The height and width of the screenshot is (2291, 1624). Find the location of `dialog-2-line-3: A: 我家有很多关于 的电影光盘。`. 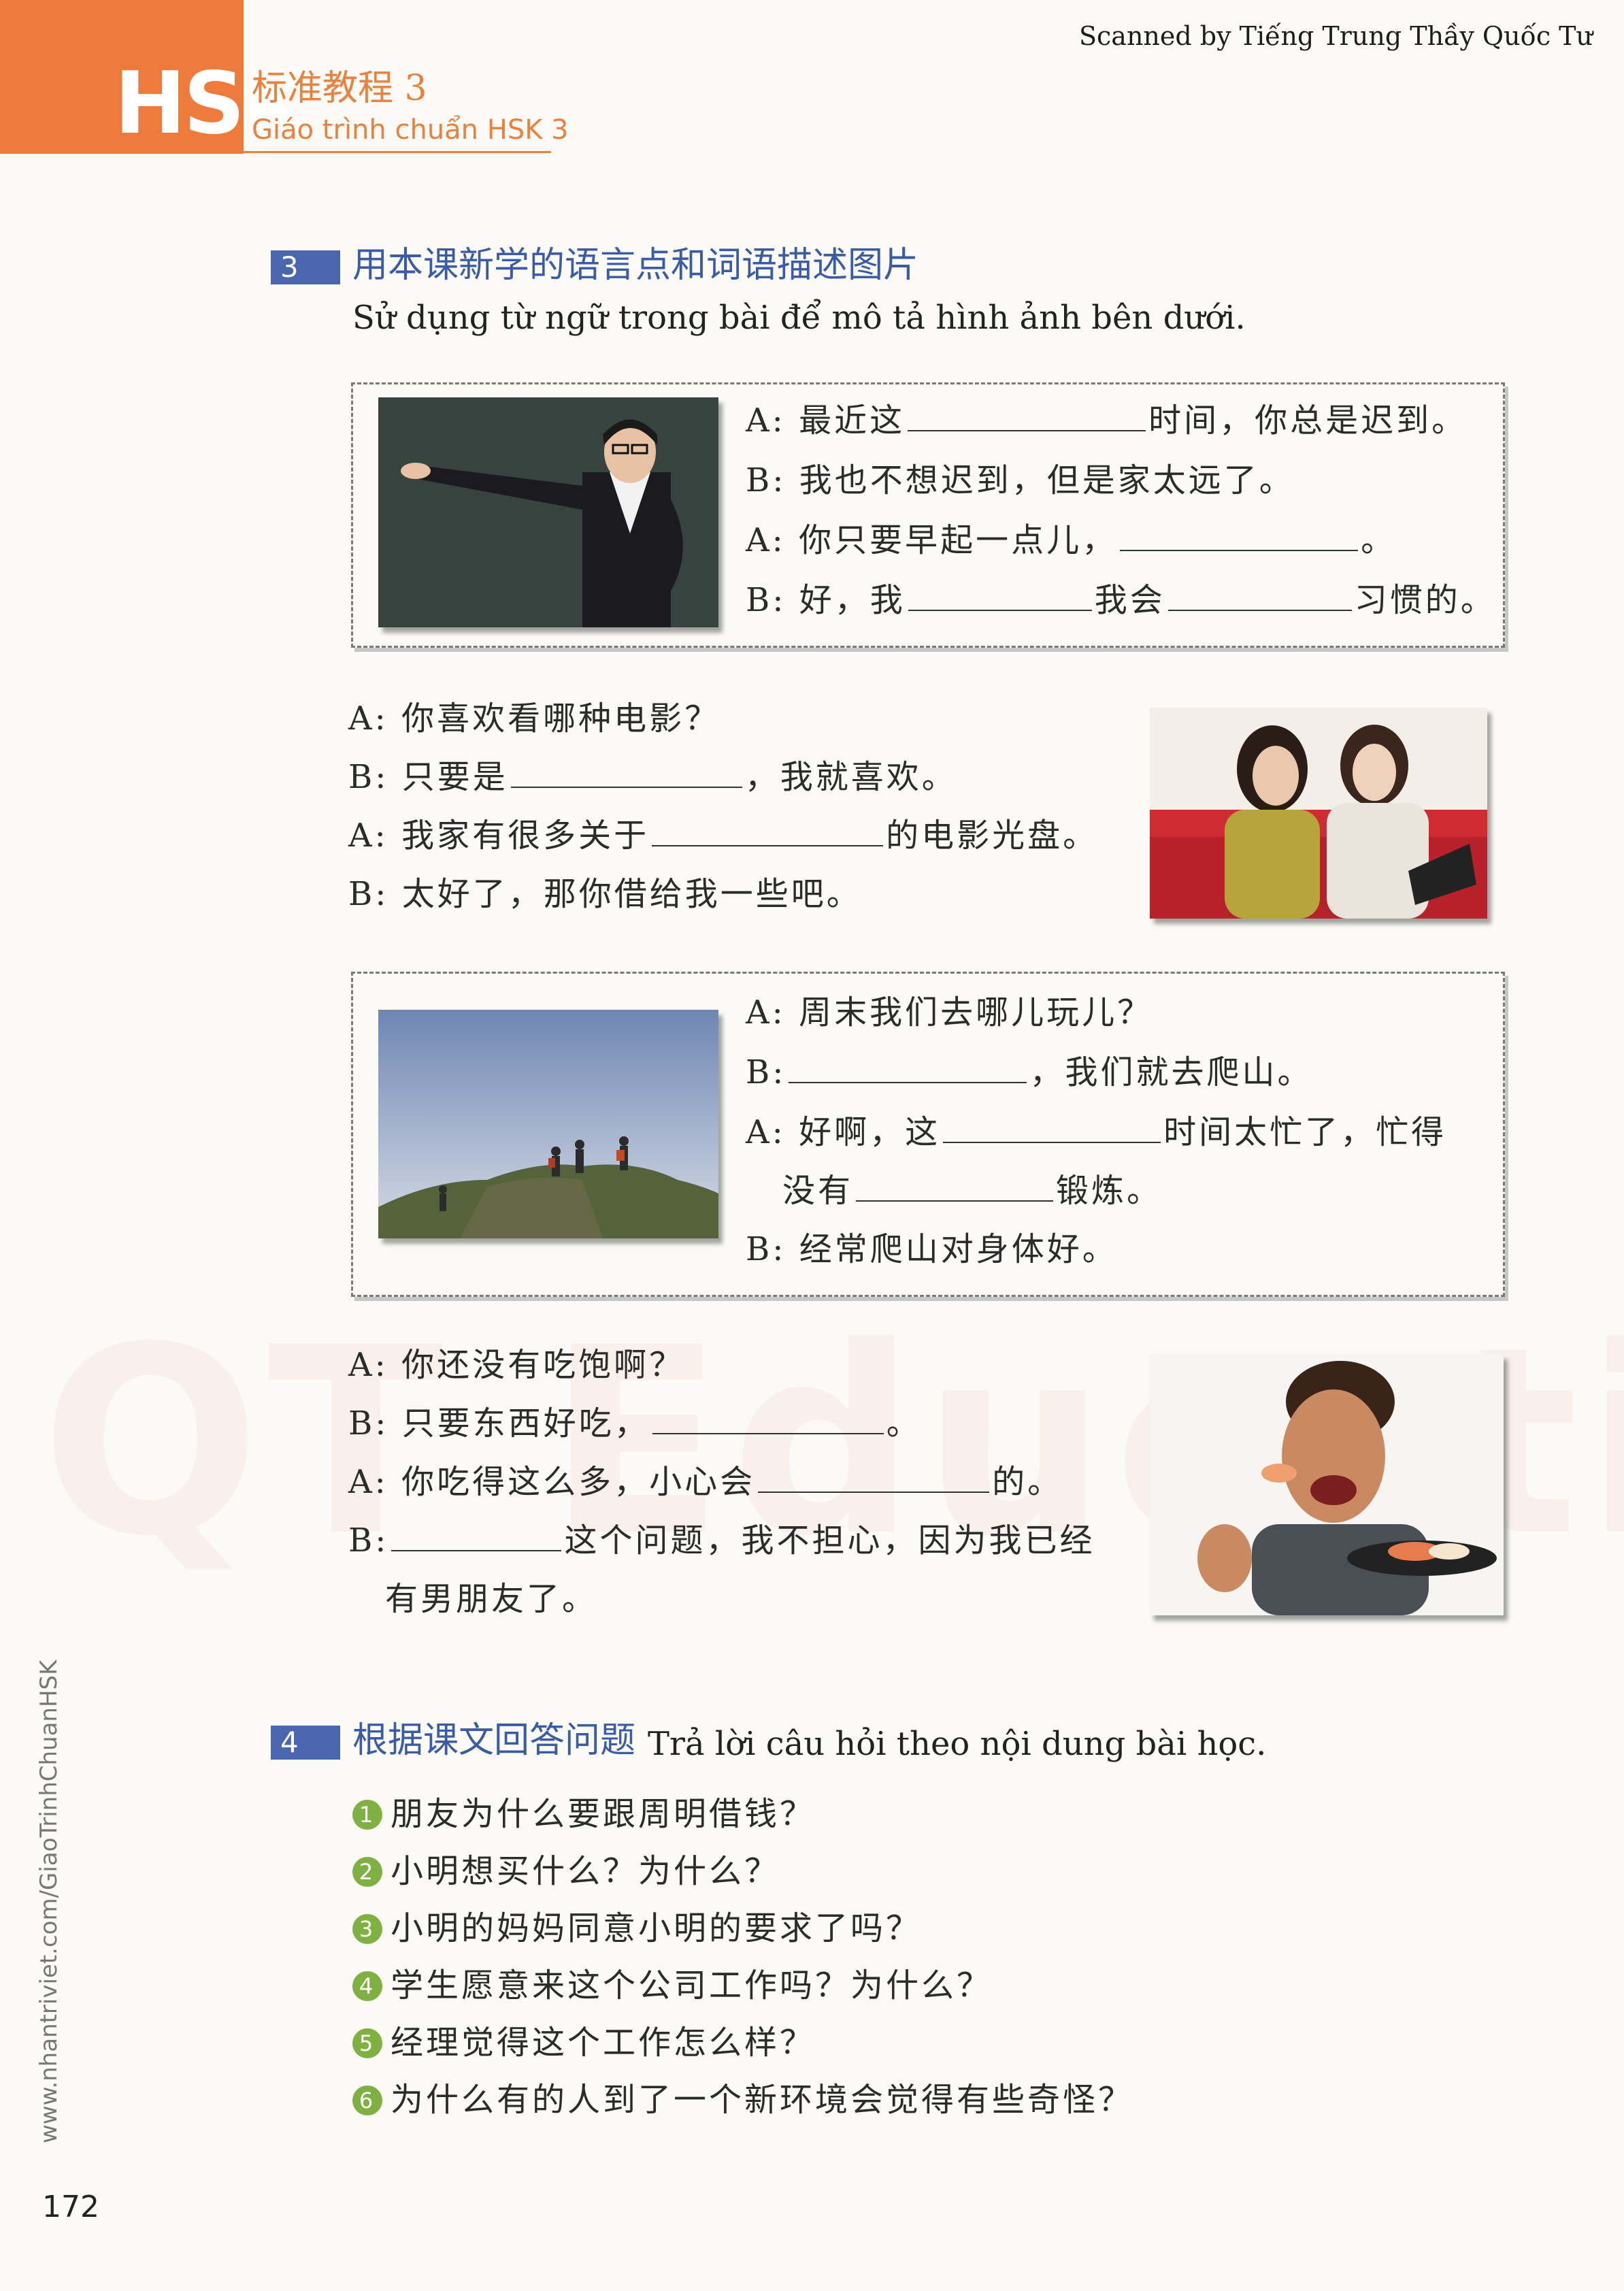

dialog-2-line-3: A: 我家有很多关于 的电影光盘。 is located at coordinates (723, 836).